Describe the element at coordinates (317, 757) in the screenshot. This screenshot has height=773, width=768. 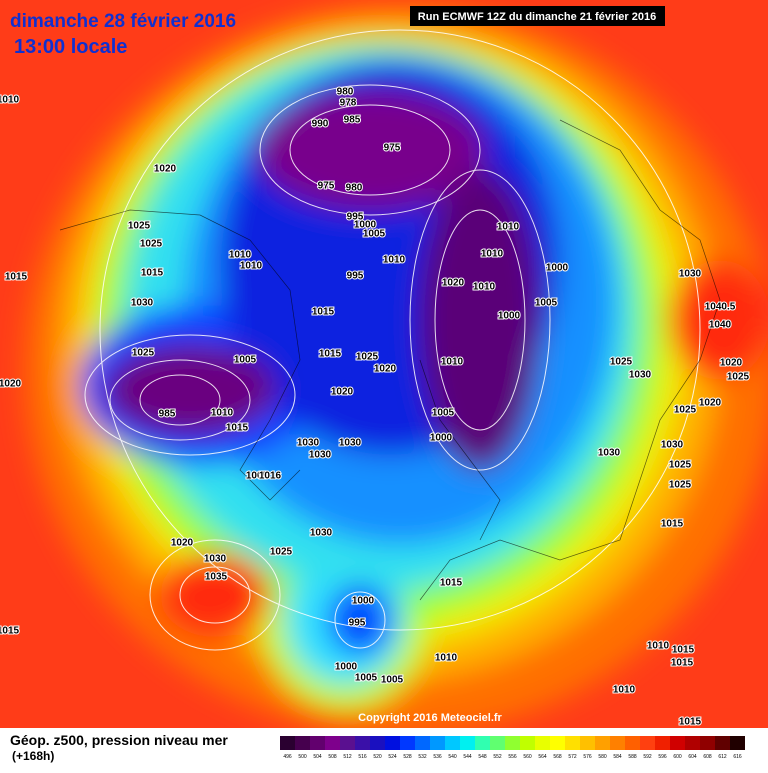
I see `colorbar-label: 504` at that location.